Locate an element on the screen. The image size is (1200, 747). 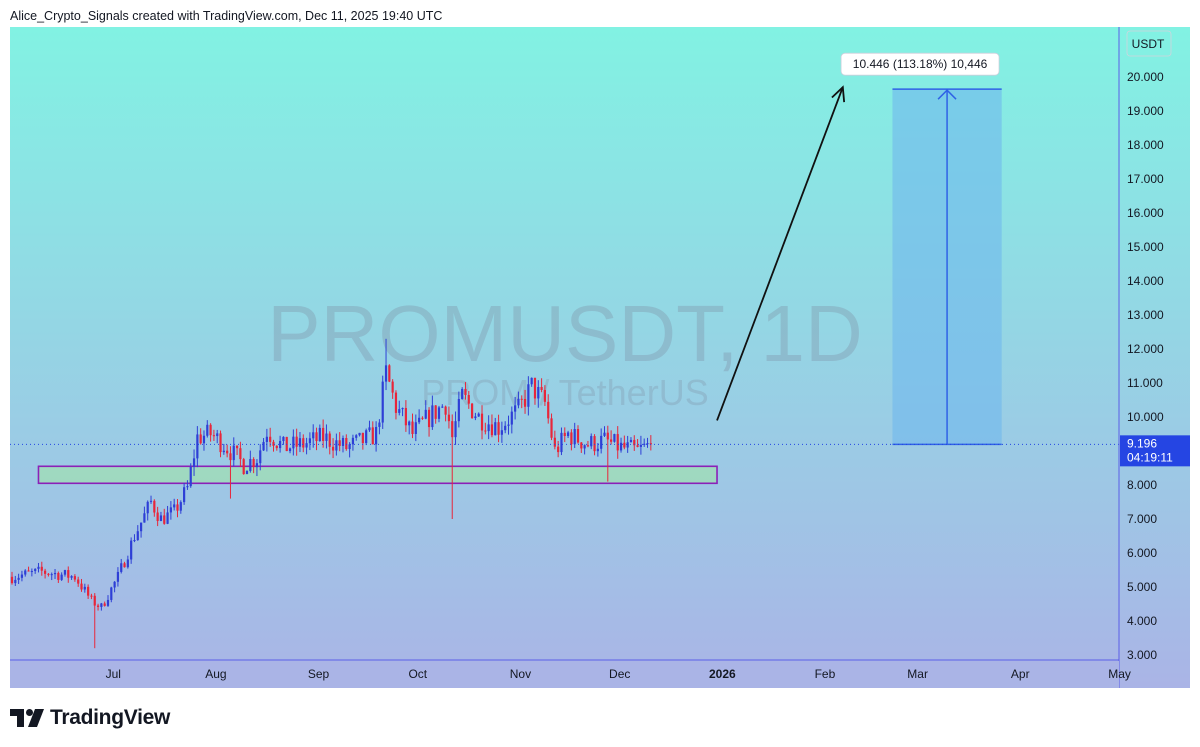
time-tick-label: Sep is located at coordinates (319, 674).